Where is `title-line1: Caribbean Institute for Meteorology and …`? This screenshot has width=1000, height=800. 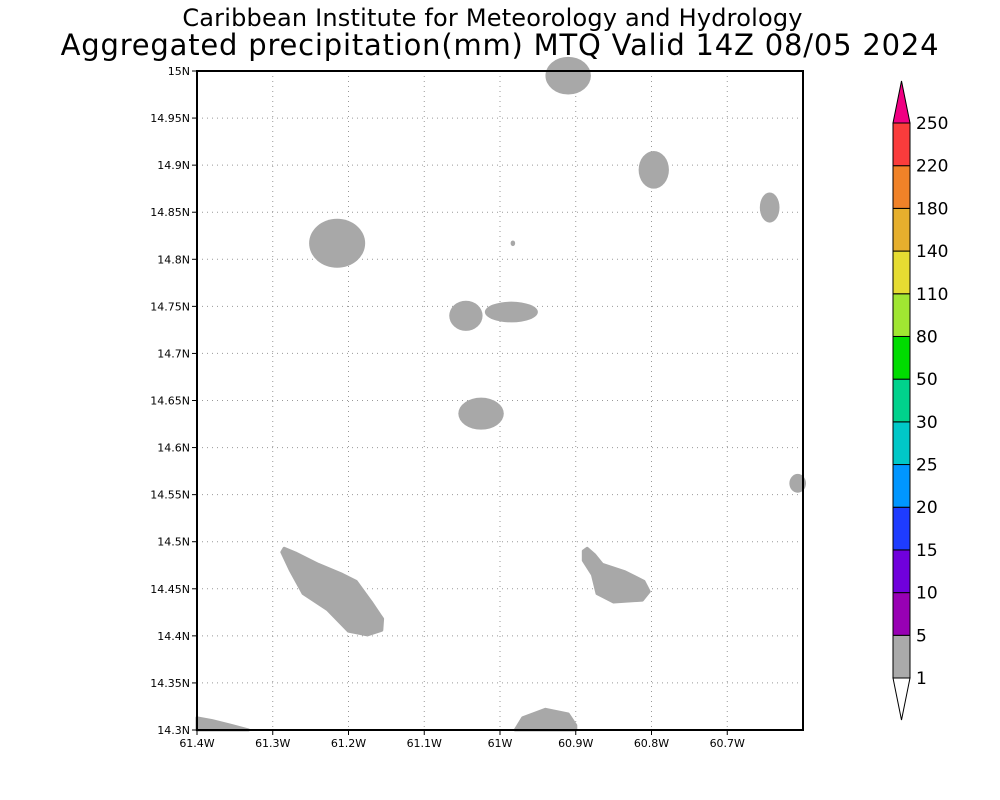
title-line1: Caribbean Institute for Meteorology and … is located at coordinates (492, 18).